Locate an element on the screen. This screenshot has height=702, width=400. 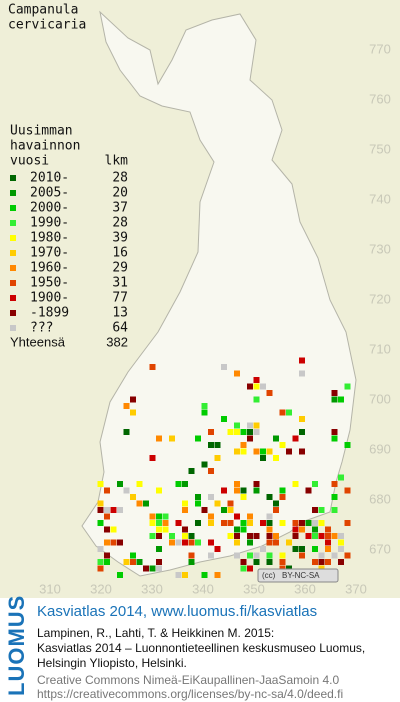
y-tick-label: 730 is located at coordinates (380, 248).